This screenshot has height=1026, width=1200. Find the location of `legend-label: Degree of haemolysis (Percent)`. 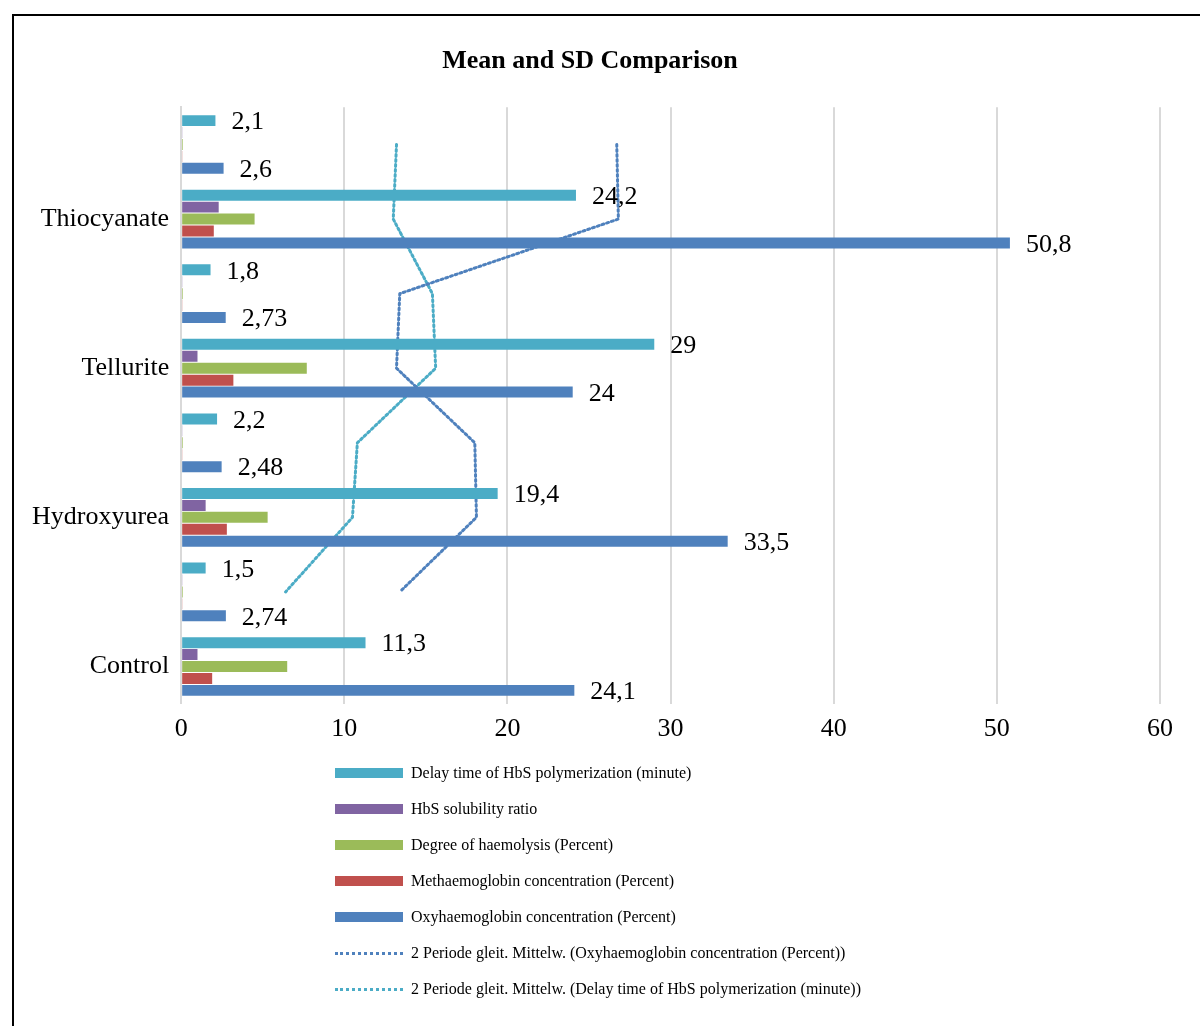

legend-label: Degree of haemolysis (Percent) is located at coordinates (512, 845).